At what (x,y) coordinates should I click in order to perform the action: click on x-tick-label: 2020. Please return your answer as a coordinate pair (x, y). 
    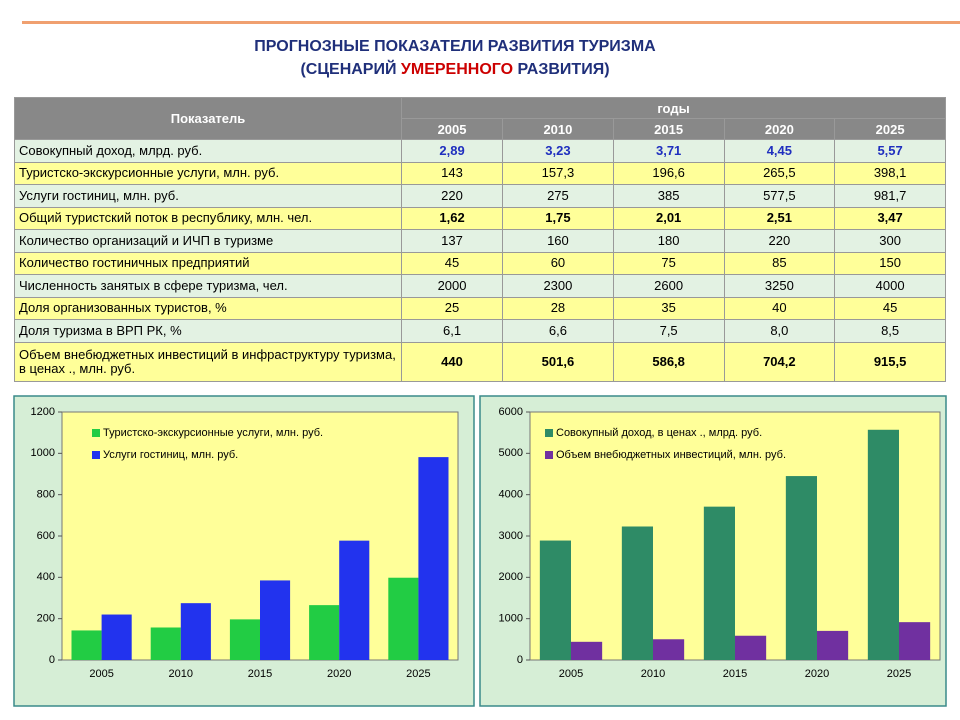
    Looking at the image, I should click on (817, 674).